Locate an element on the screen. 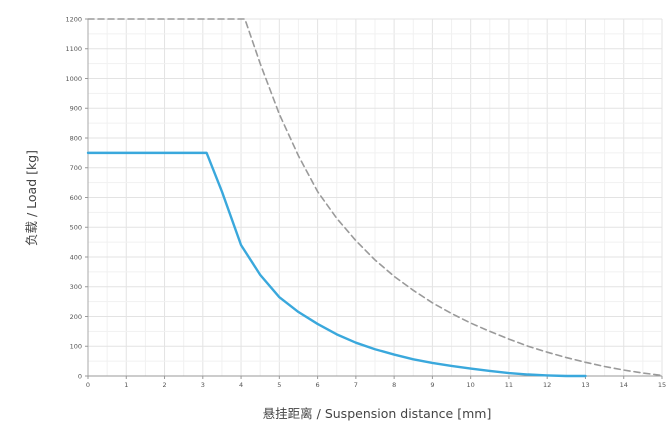 The width and height of the screenshot is (668, 426). y-tick-label: 500 is located at coordinates (76, 228).